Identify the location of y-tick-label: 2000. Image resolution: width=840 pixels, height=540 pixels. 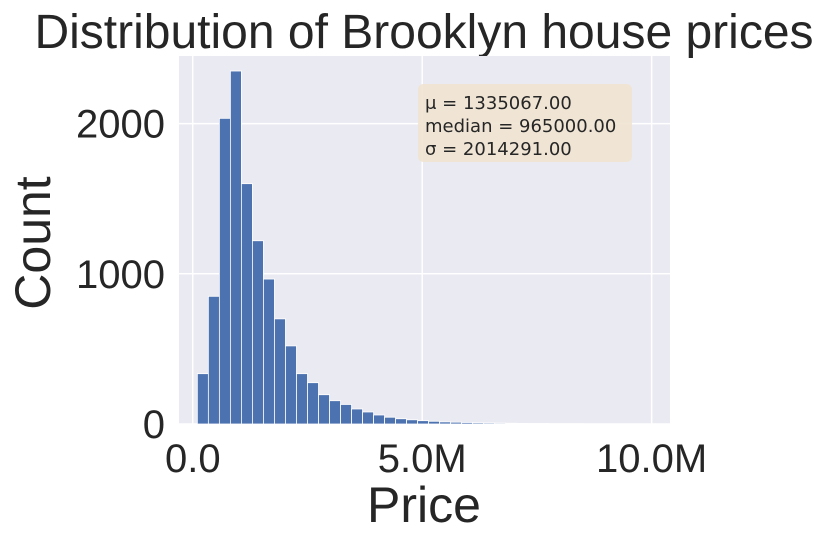
(120, 125).